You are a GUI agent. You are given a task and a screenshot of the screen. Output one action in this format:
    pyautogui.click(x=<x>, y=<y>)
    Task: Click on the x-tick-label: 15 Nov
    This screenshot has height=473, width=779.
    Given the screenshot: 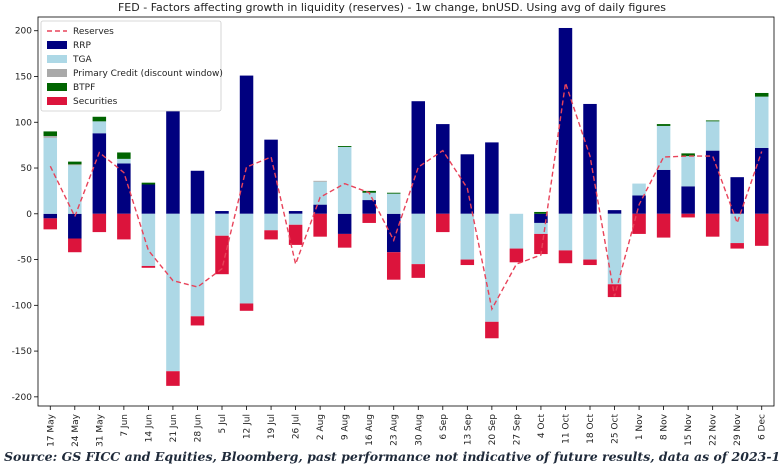 What is the action you would take?
    pyautogui.click(x=689, y=429)
    